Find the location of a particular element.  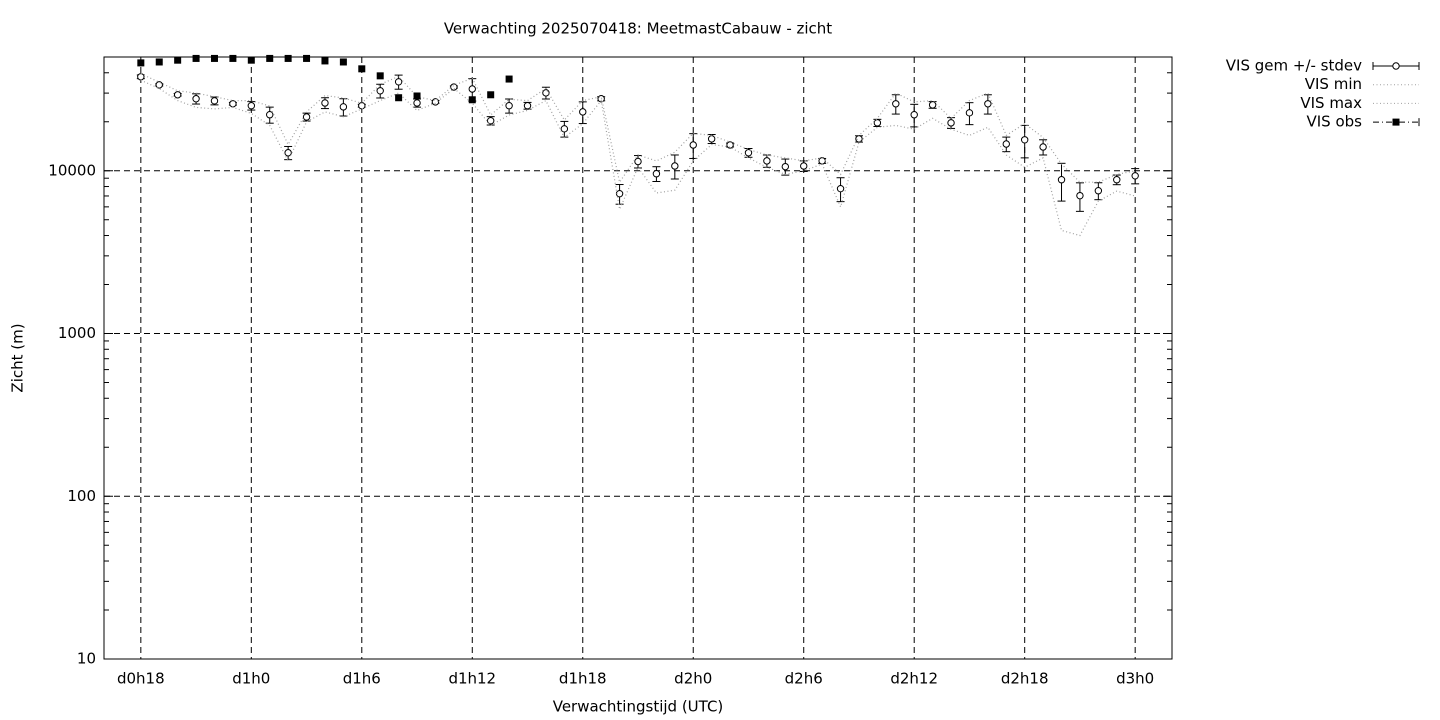

y-tick-label: 10000 is located at coordinates (72, 170).